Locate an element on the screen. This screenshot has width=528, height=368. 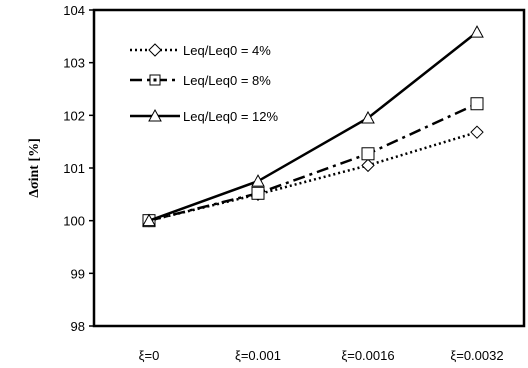
marker-dot is located at coordinates (155, 80).